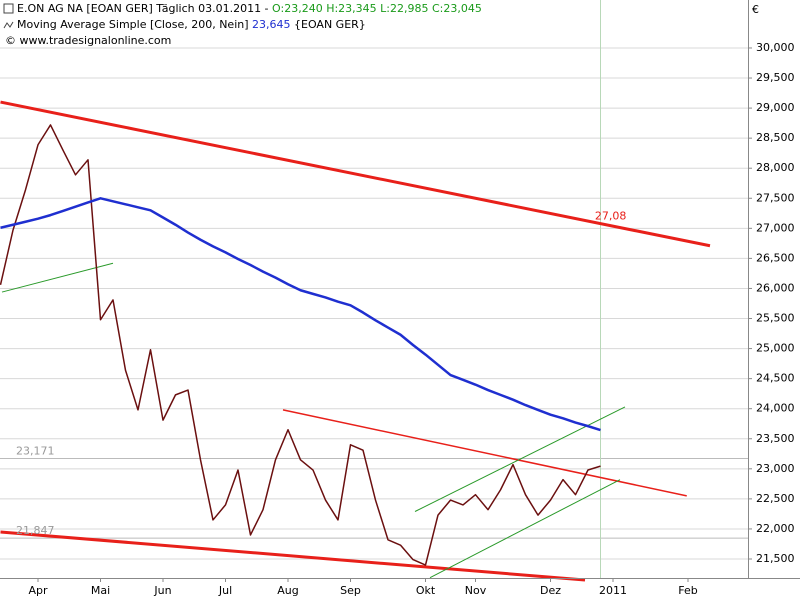 The width and height of the screenshot is (800, 600). Describe the element at coordinates (687, 590) in the screenshot. I see `x-tick-label: Feb` at that location.